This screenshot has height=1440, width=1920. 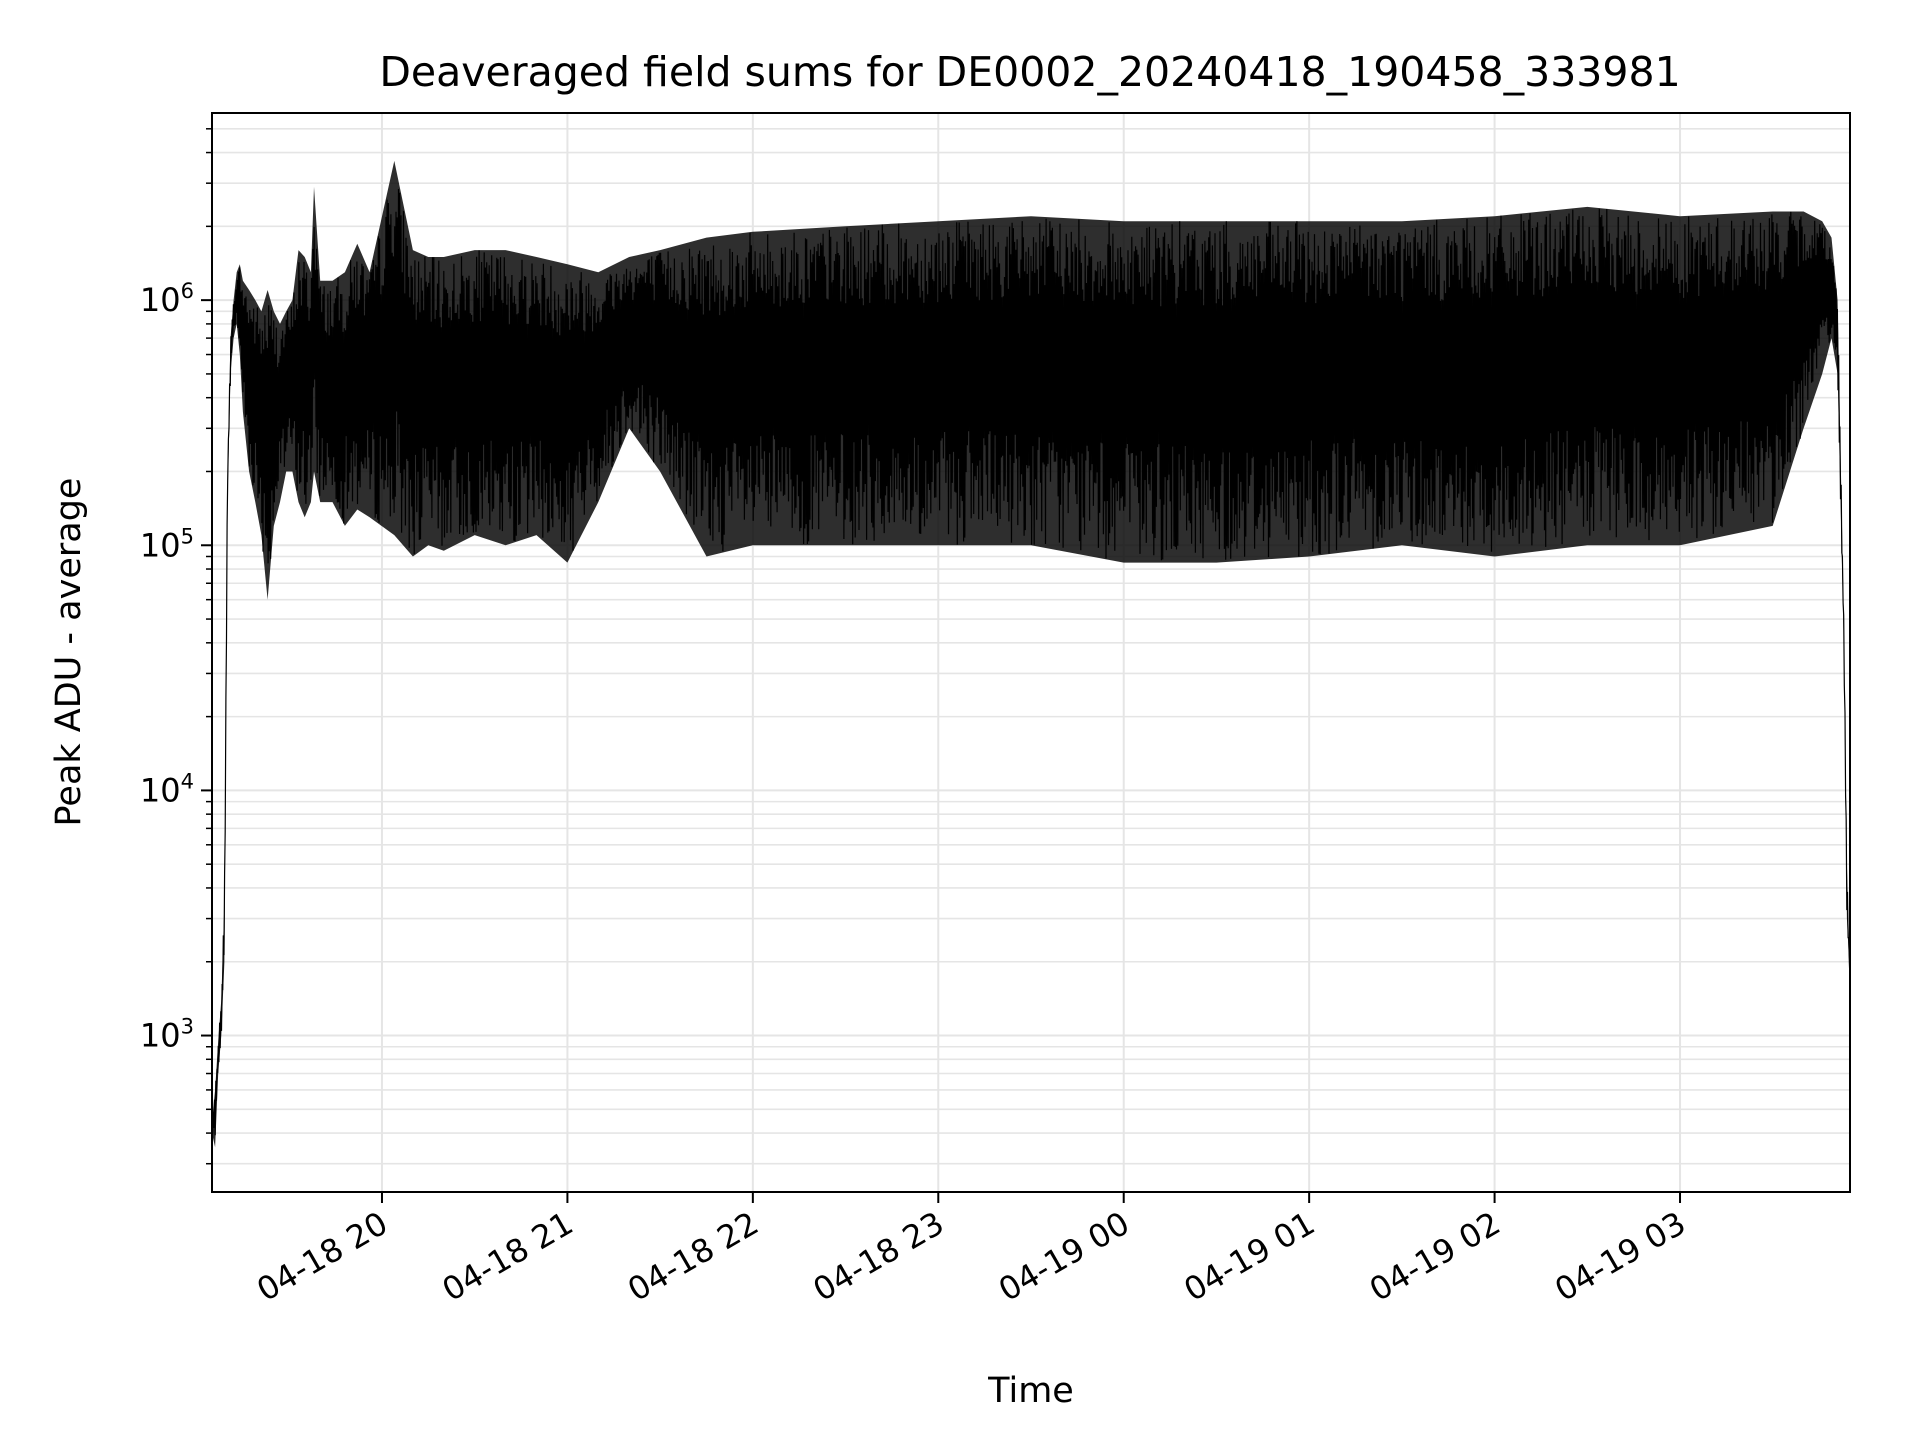 What do you see at coordinates (1030, 1391) in the screenshot?
I see `x-axis-label: Time` at bounding box center [1030, 1391].